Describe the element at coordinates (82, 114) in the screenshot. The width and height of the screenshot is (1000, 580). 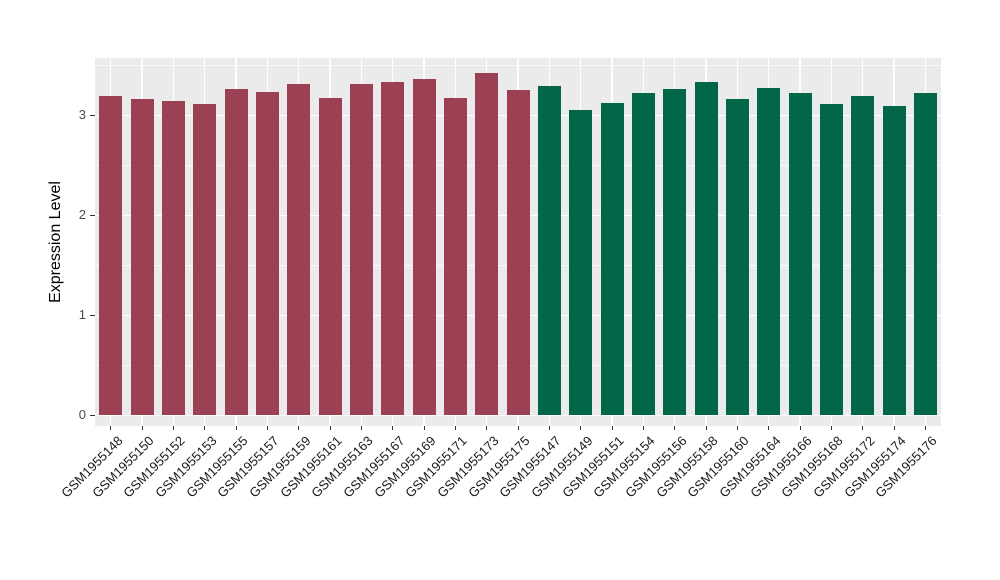
I see `y-tick-label: 3` at that location.